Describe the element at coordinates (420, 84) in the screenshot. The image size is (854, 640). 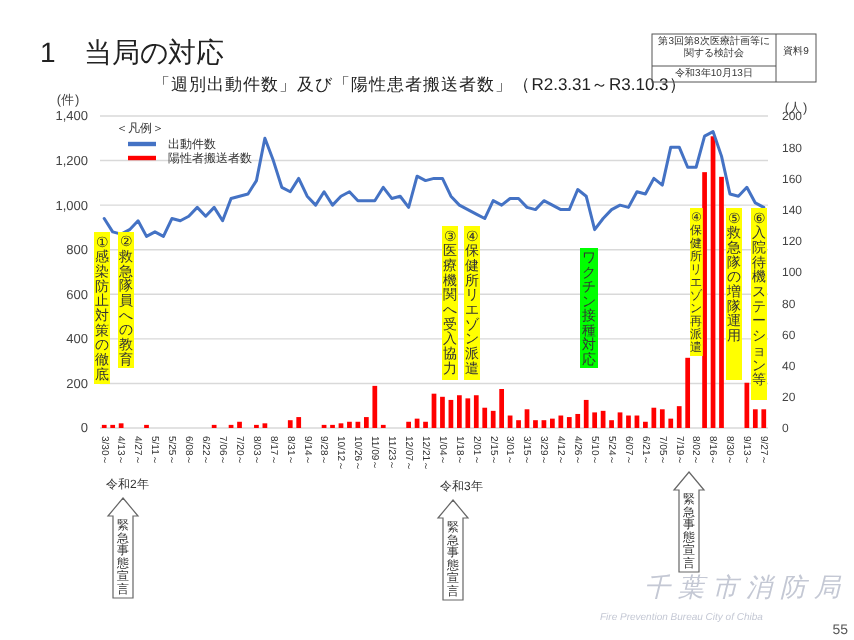
I see `chart-subtitle: 「週別出動件数」及び「陽性患者搬送者数」（R2.3.31～R3.10.3）` at that location.